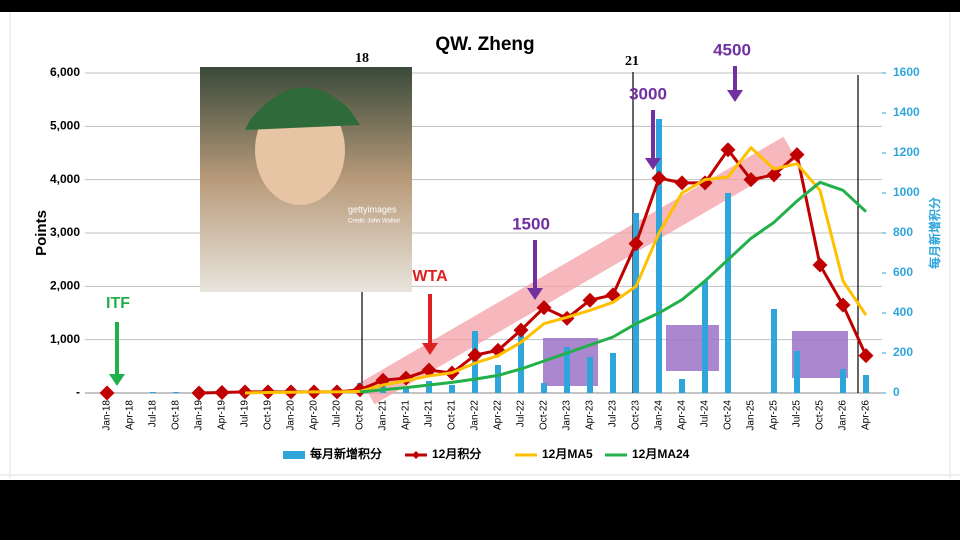  Describe the element at coordinates (661, 454) in the screenshot. I see `legend-label: 12月MA24` at that location.